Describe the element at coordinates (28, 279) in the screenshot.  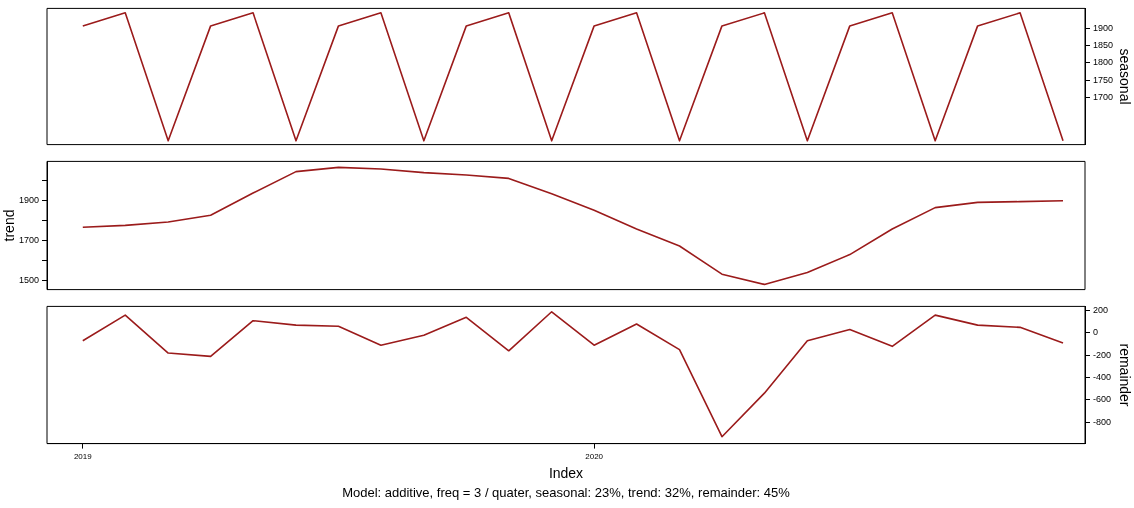
I see `y-tick-label: 1500` at that location.